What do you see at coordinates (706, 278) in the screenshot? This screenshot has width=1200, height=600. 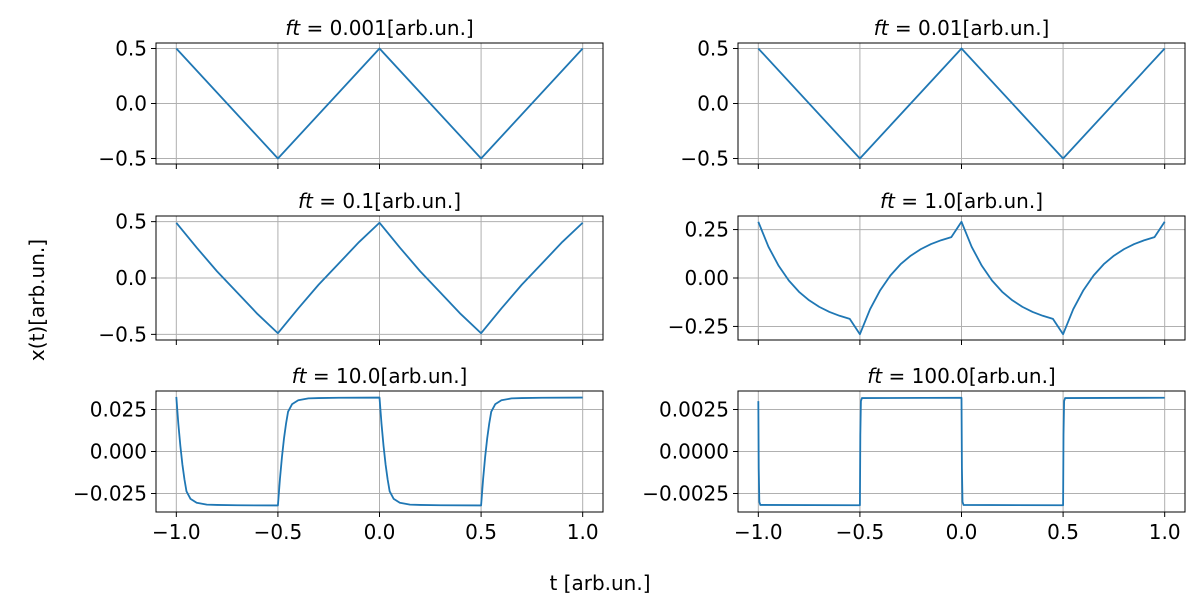 I see `y-tick-label: 0.00` at bounding box center [706, 278].